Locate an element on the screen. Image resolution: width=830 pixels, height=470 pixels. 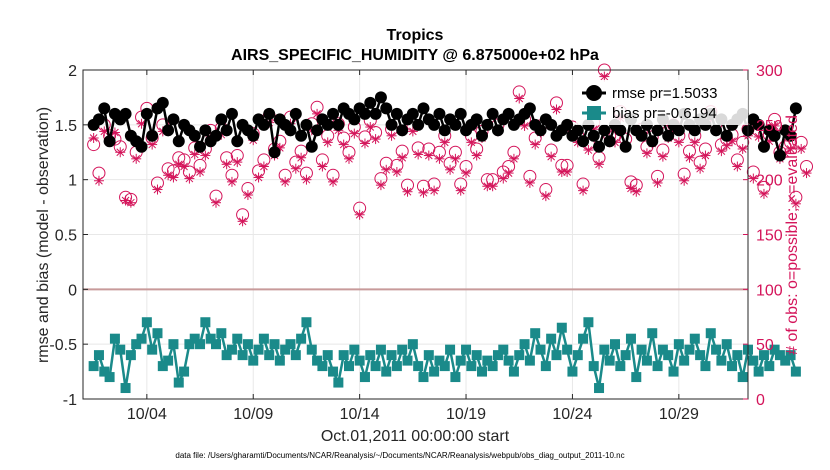
y-left-tick-label-1: -0.5 is located at coordinates (63, 345).